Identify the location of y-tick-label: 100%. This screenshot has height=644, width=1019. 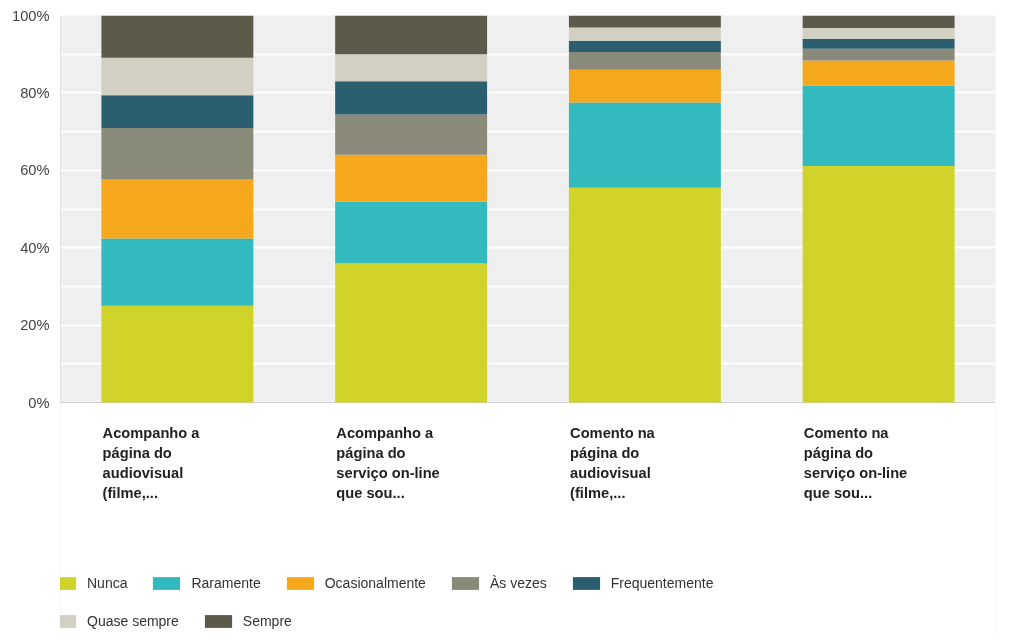
(31, 15).